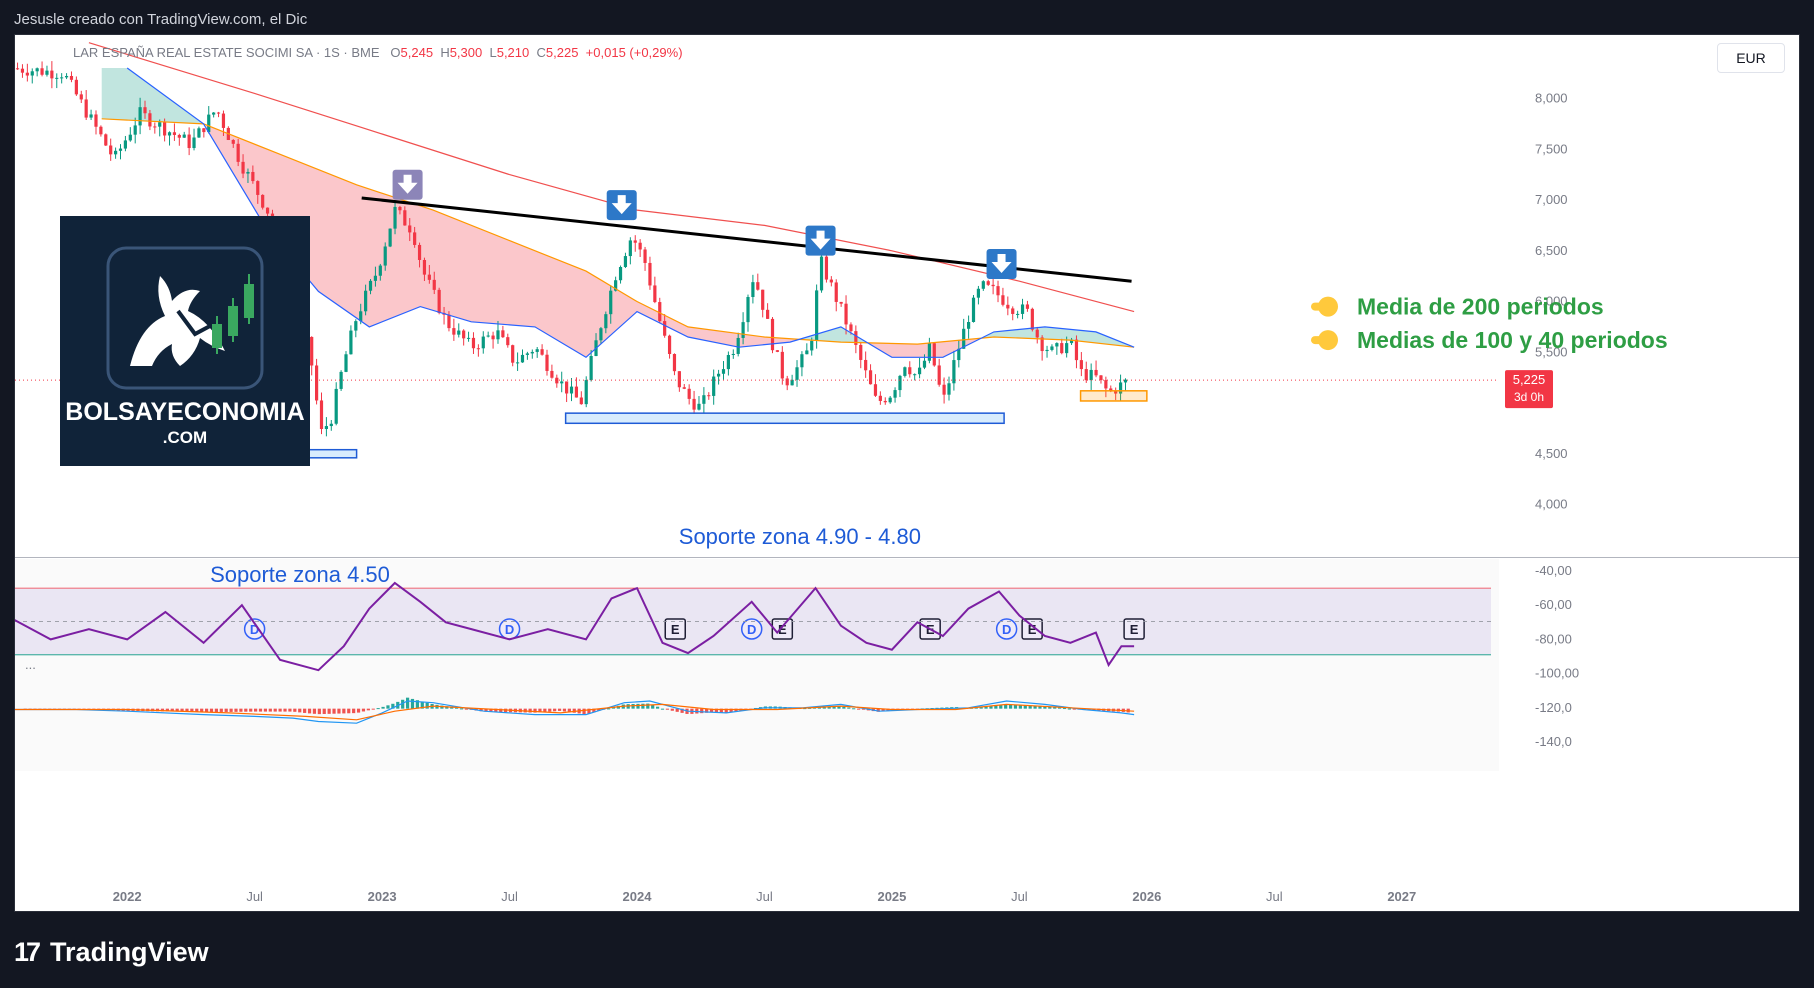  What do you see at coordinates (1553, 570) in the screenshot?
I see `sub-y-tick-label: -40,00` at bounding box center [1553, 570].